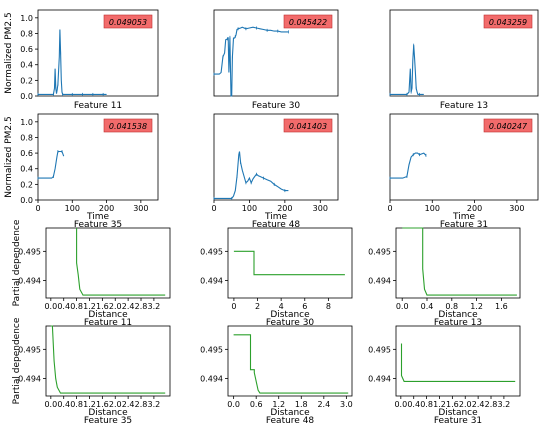 Image resolution: width=550 pixels, height=436 pixels. What do you see at coordinates (328, 306) in the screenshot?
I see `x-tick-label: 8` at bounding box center [328, 306].